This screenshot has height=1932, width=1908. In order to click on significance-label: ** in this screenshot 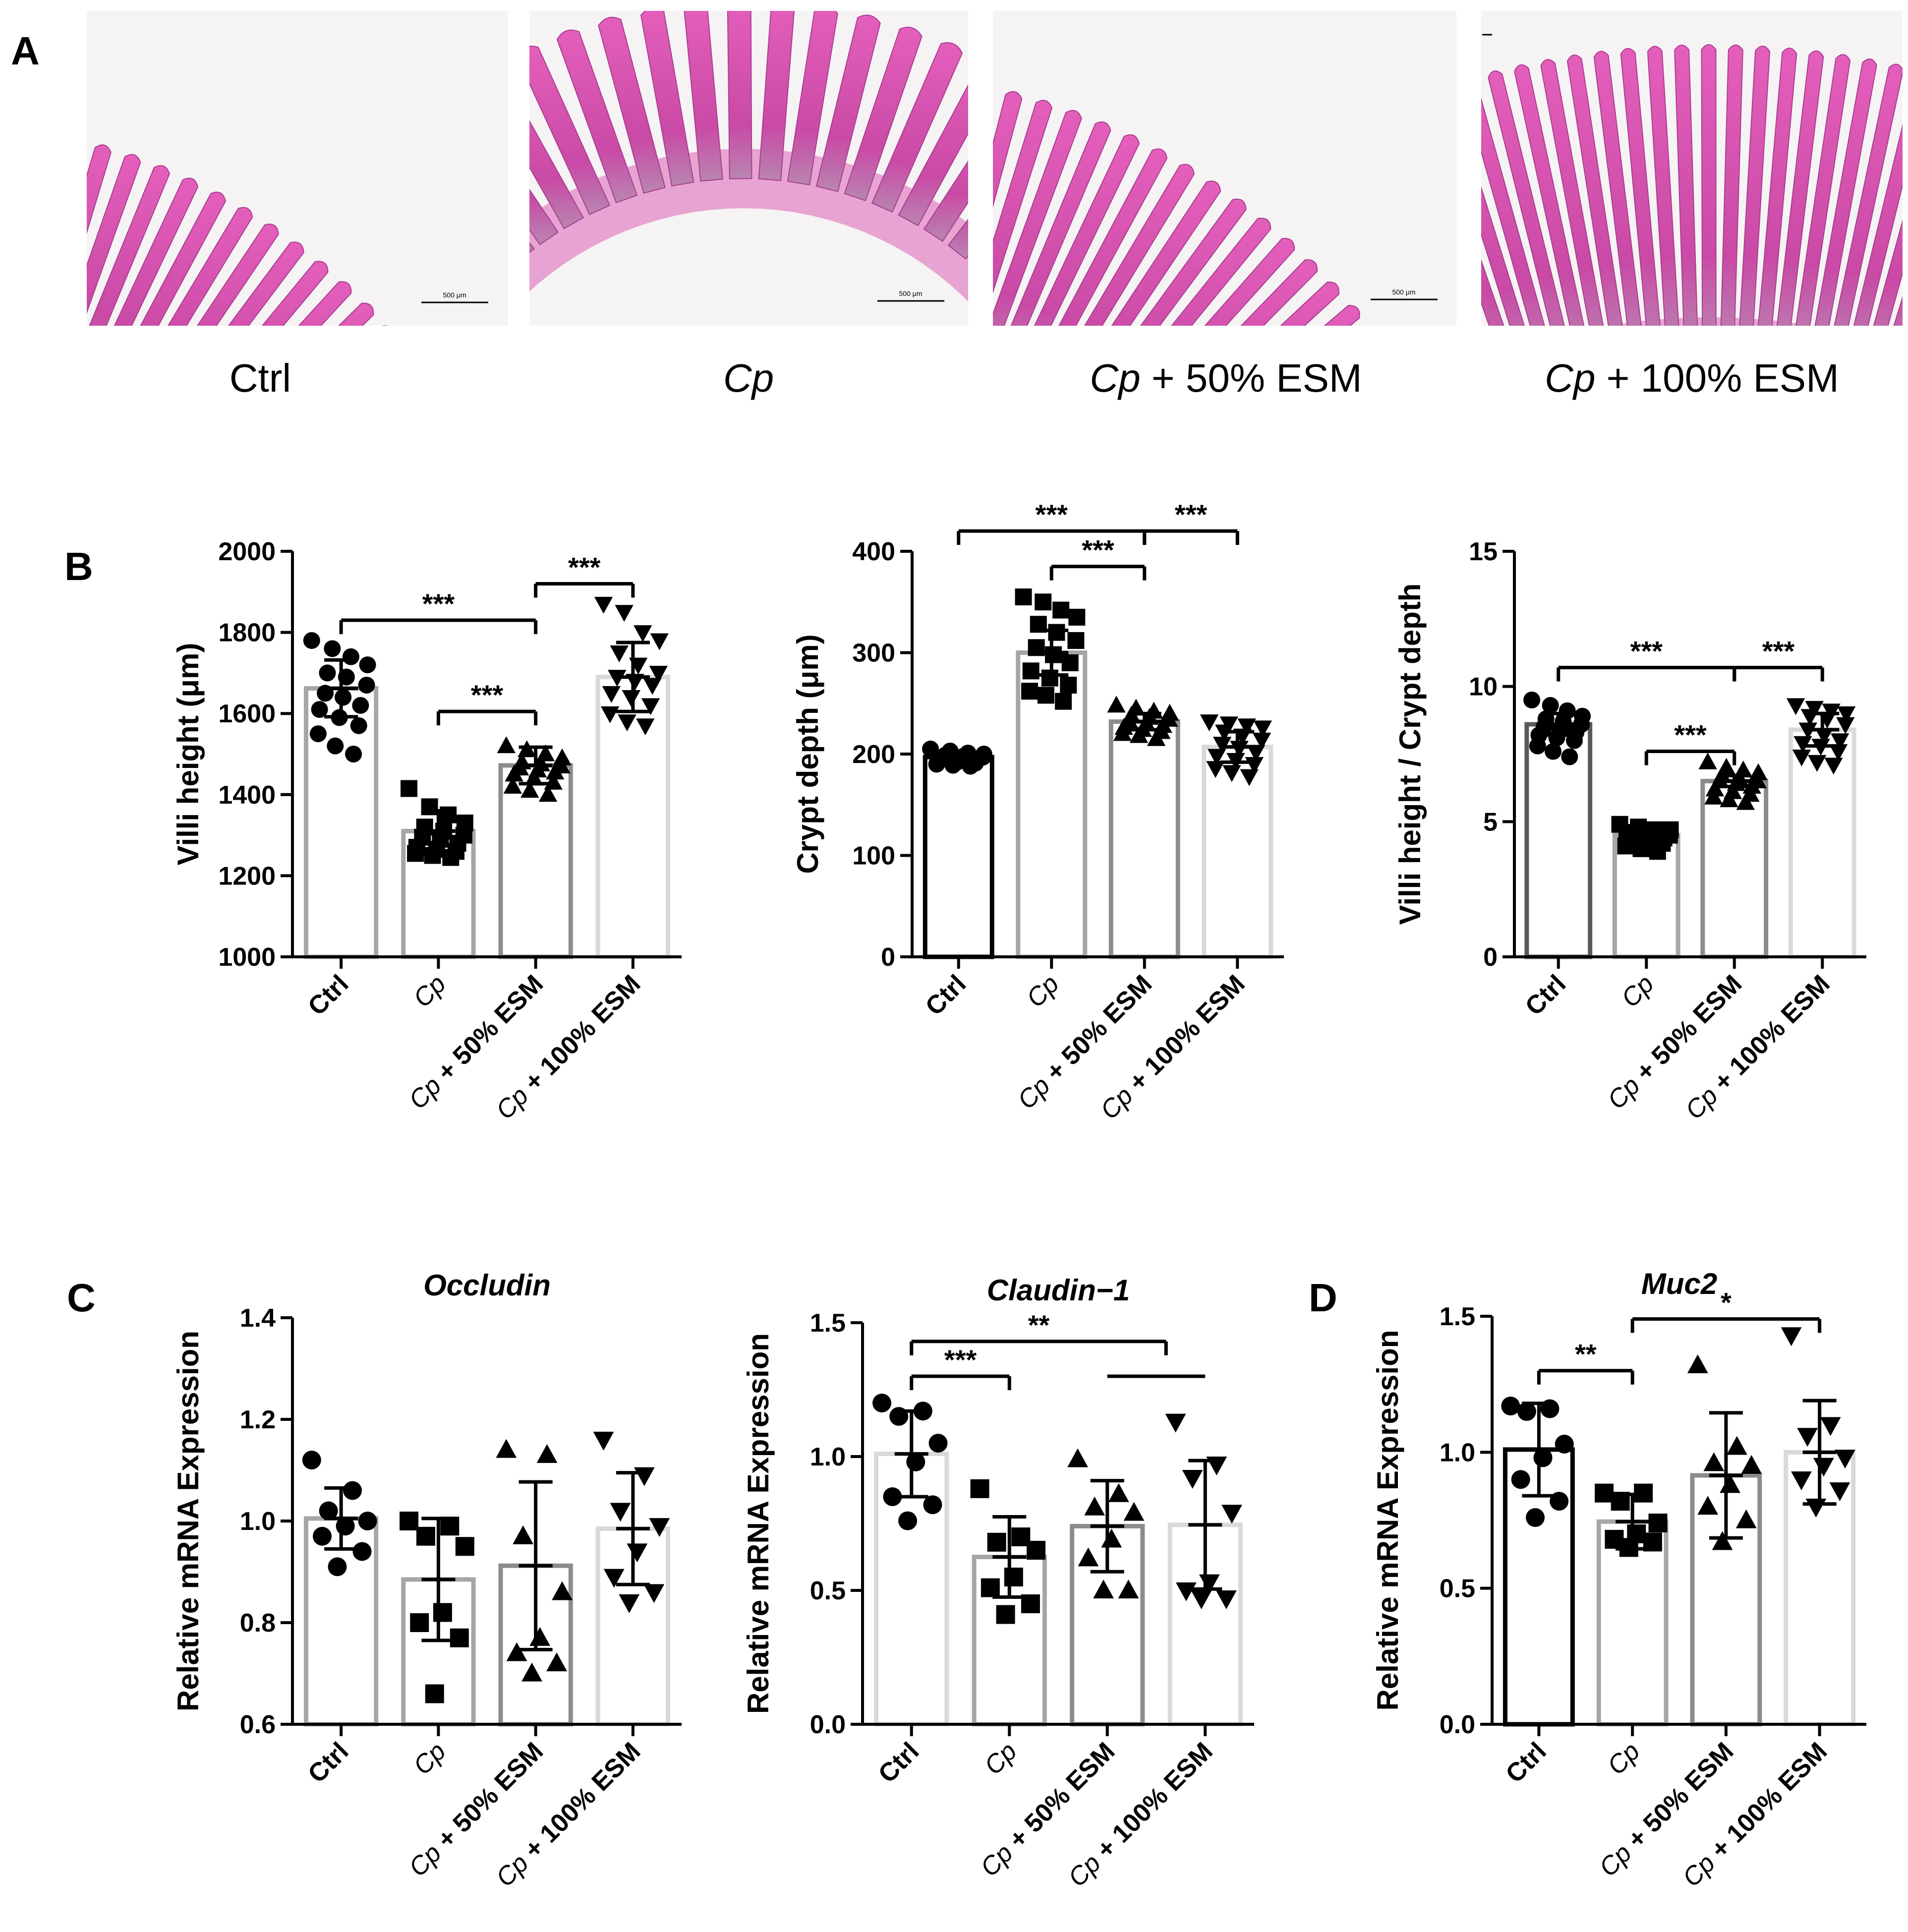, I will do `click(1039, 1325)`.